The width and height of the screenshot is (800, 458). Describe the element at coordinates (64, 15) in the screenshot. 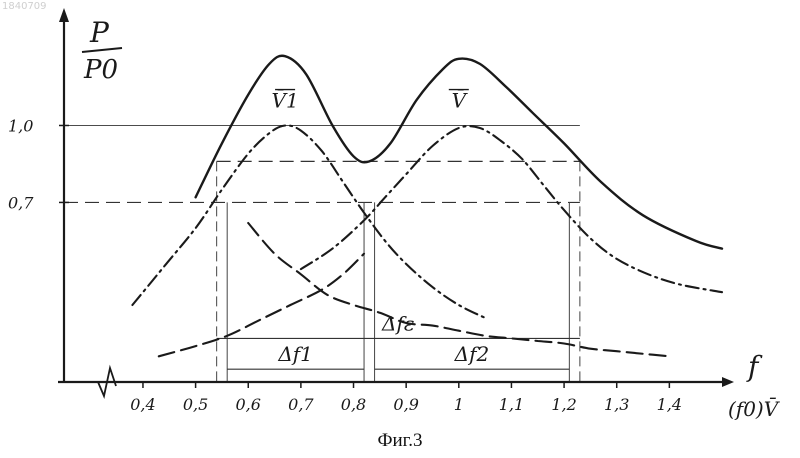

I see `y-axis-arrow-icon` at that location.